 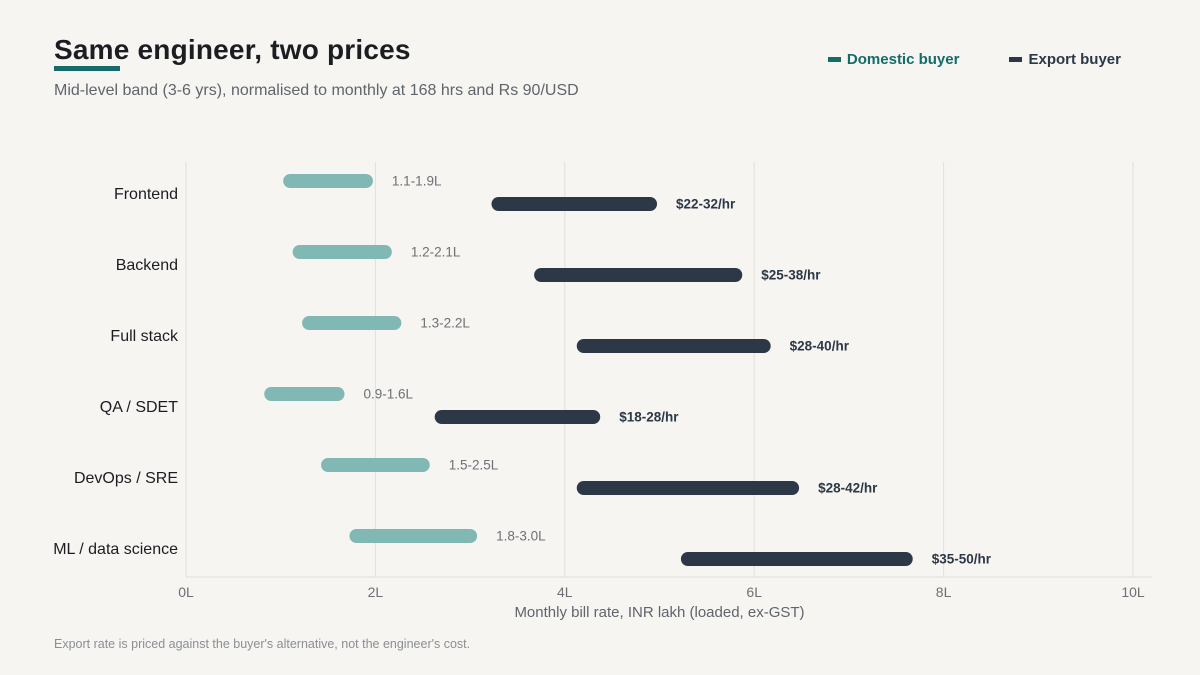 I want to click on legend-swatch-export, so click(x=1016, y=59).